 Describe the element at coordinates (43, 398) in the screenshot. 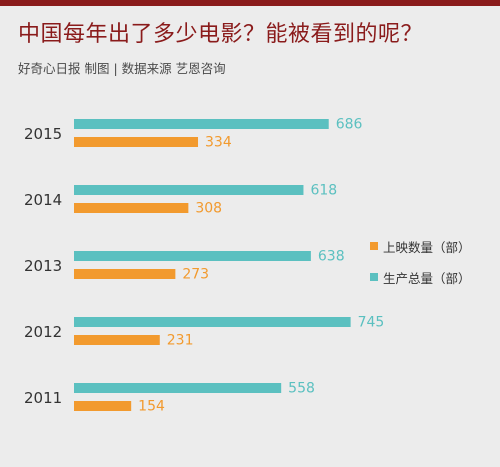

I see `category-label-2011: 2011` at that location.